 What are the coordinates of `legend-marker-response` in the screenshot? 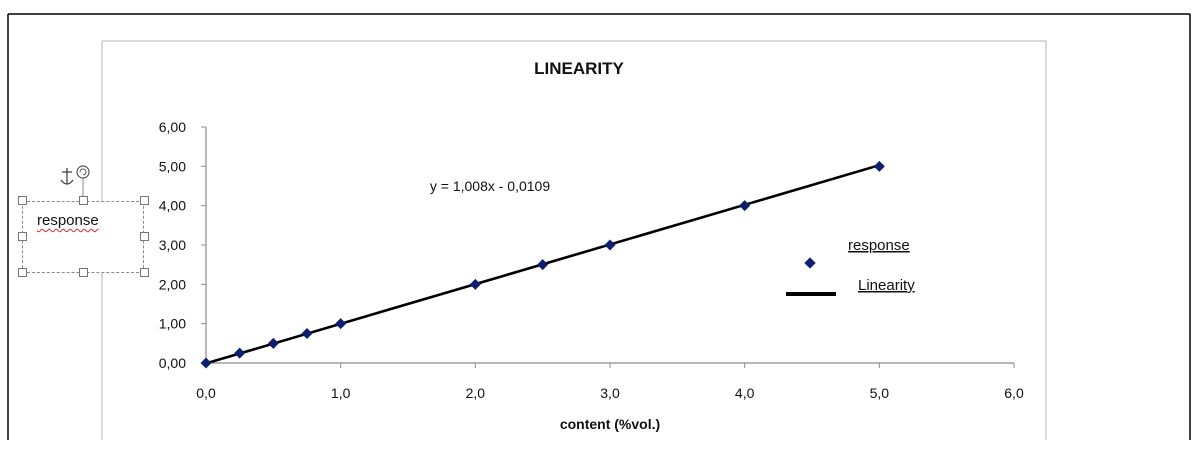 It's located at (810, 263).